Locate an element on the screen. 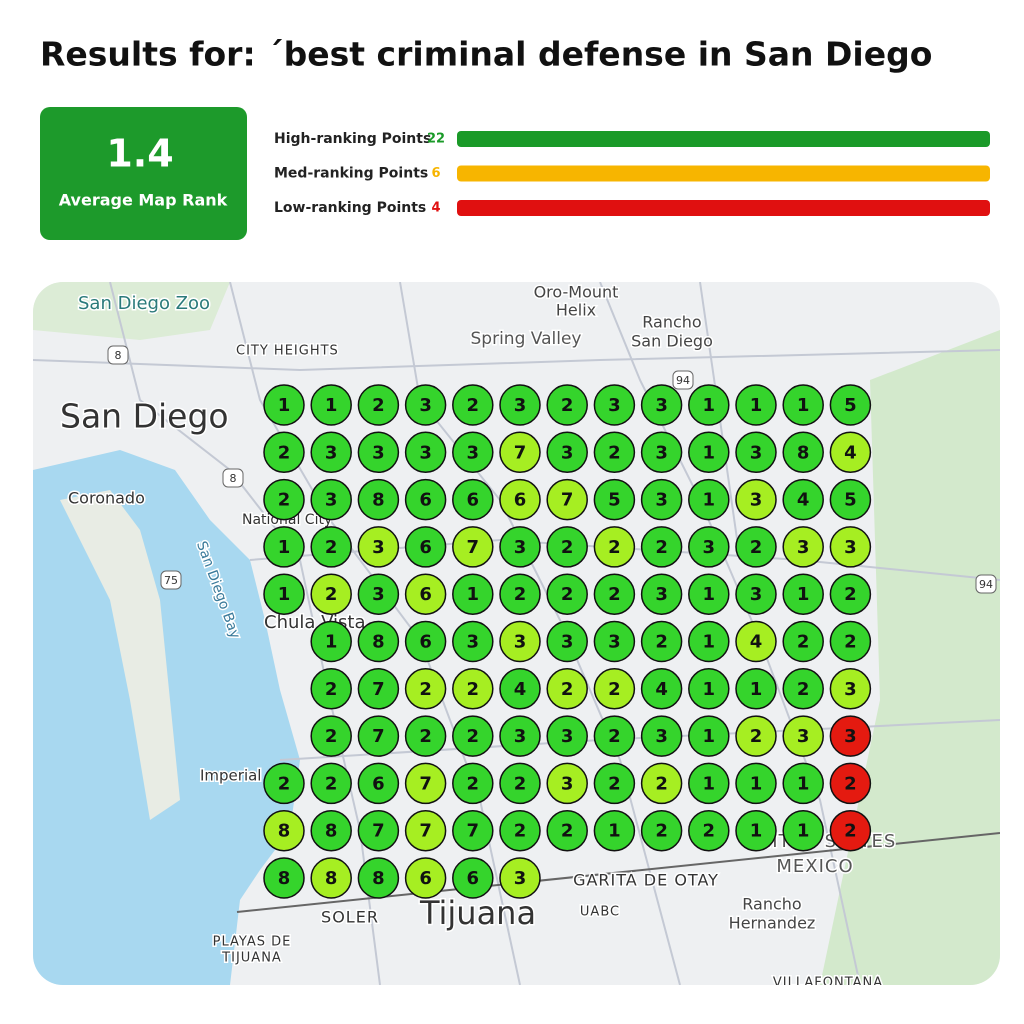  map-label: GARITA DE OTAY is located at coordinates (646, 880).